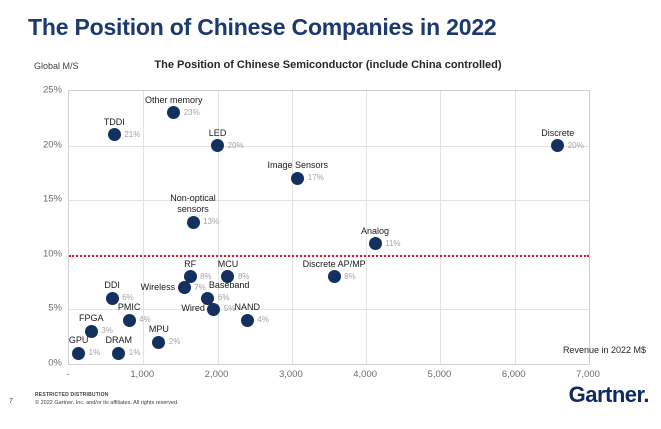 This screenshot has height=429, width=661. Describe the element at coordinates (558, 132) in the screenshot. I see `point-label: Discrete` at that location.